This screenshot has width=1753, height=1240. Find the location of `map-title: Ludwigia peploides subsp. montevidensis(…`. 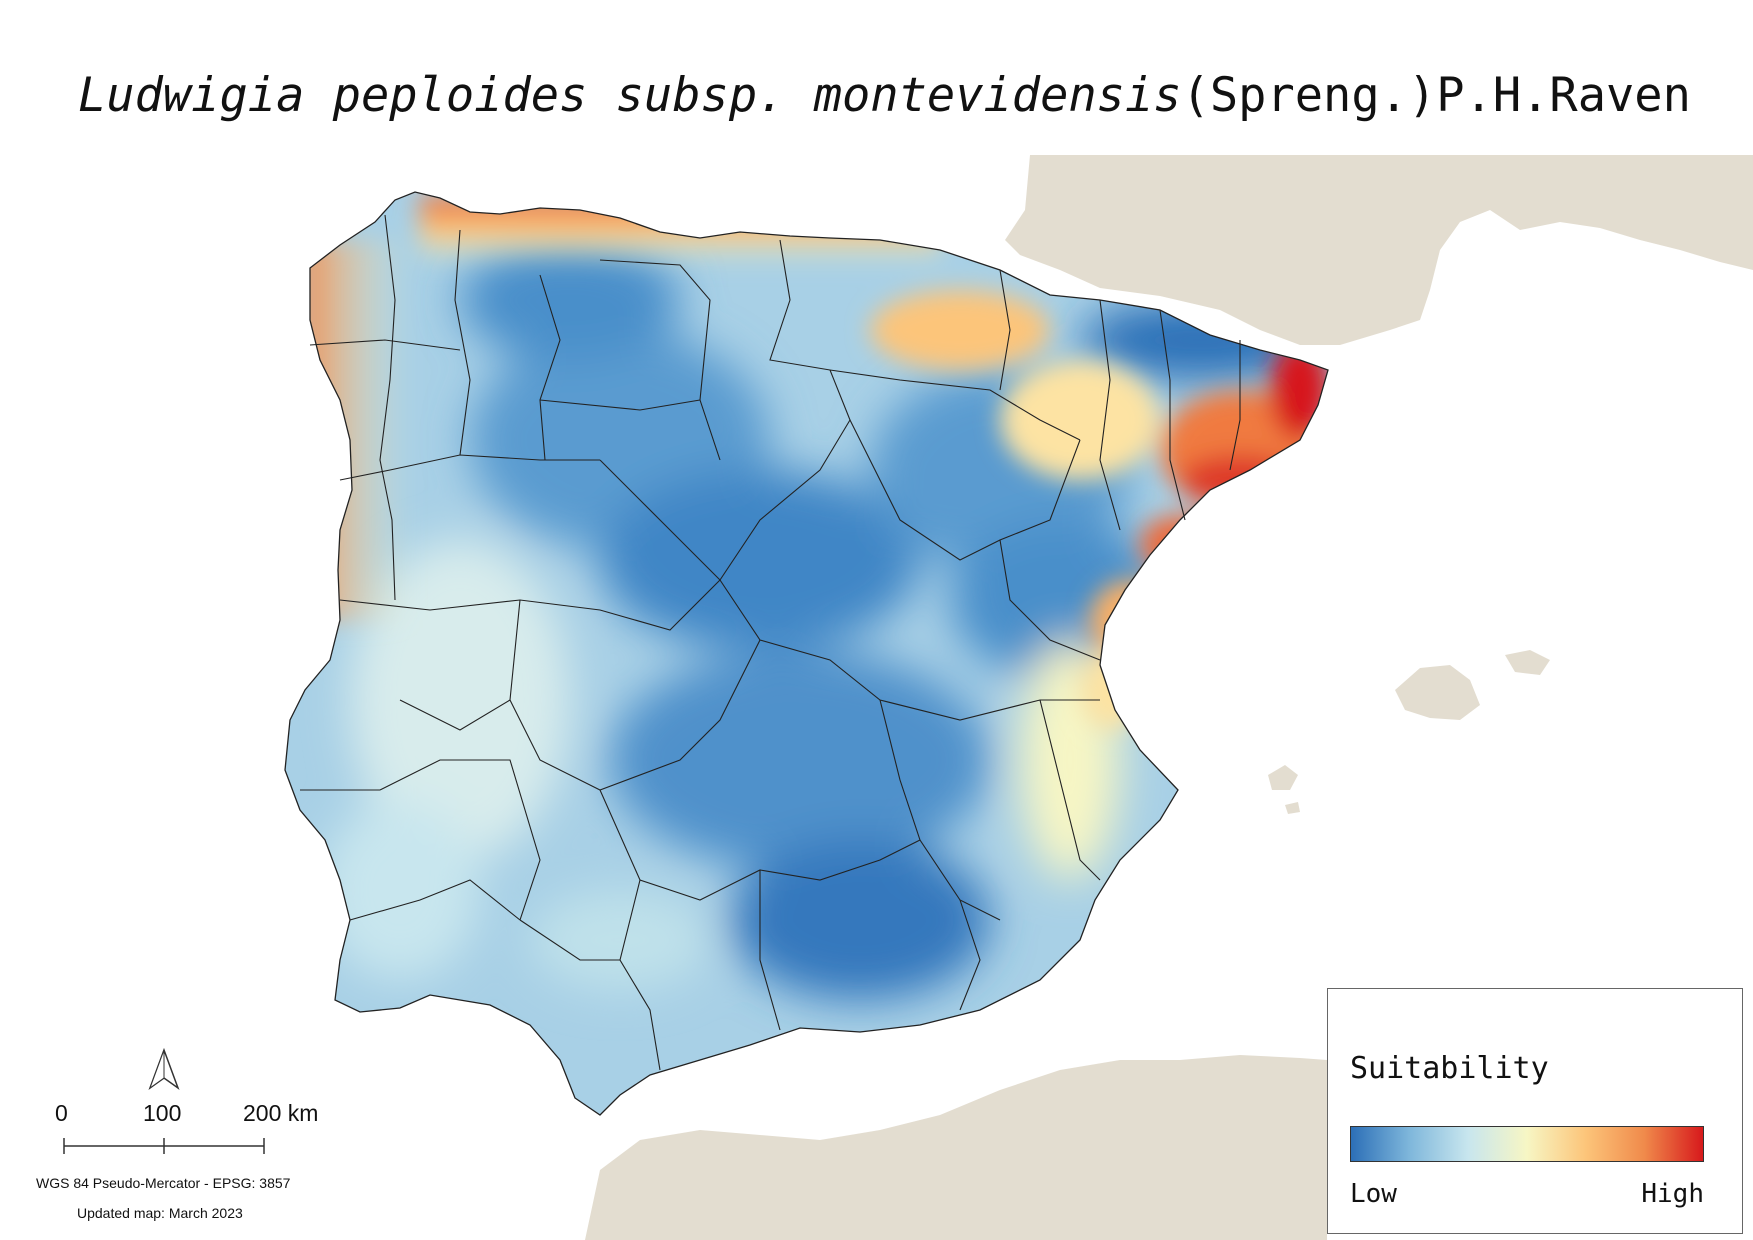

map-title: Ludwigia peploides subsp. montevidensis(… is located at coordinates (908, 95).